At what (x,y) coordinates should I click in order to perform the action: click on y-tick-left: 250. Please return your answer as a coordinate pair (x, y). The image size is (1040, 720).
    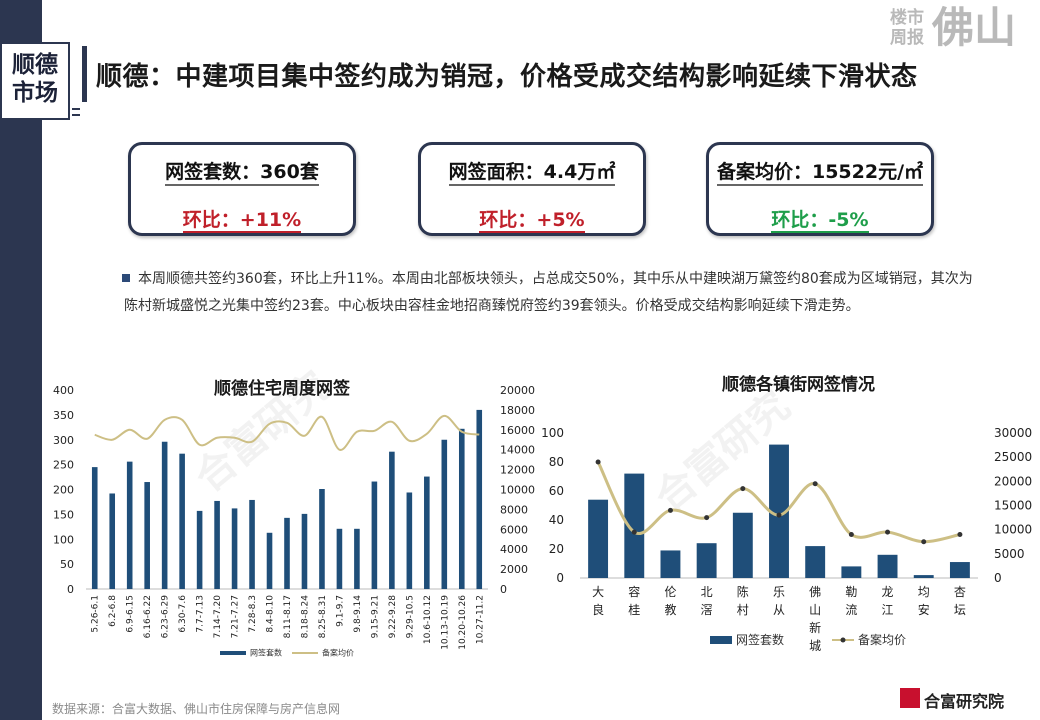
    Looking at the image, I should click on (63, 465).